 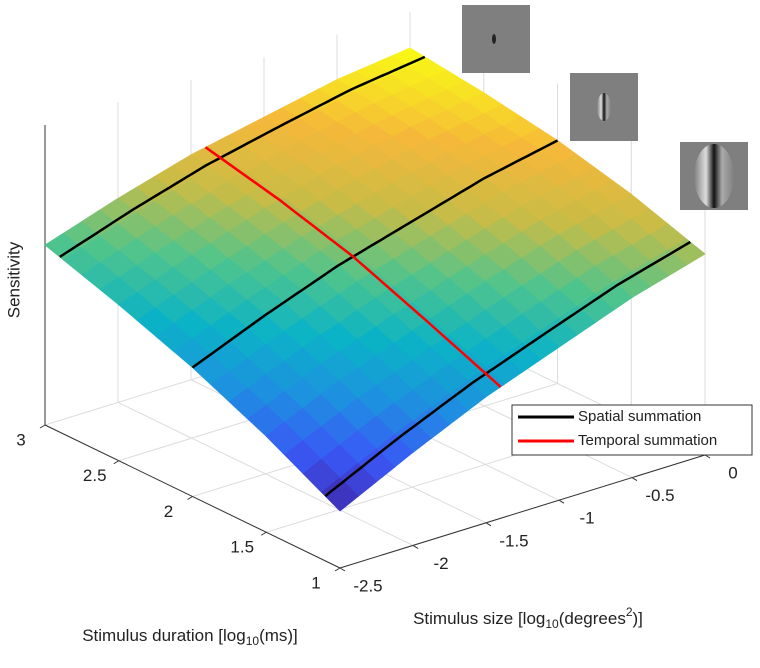 I want to click on y-tick-label: 2.5, so click(x=95, y=475).